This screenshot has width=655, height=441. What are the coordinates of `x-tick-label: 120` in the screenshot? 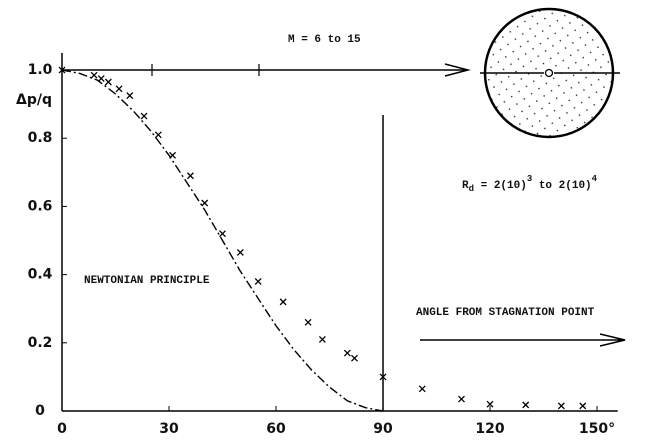 It's located at (489, 429).